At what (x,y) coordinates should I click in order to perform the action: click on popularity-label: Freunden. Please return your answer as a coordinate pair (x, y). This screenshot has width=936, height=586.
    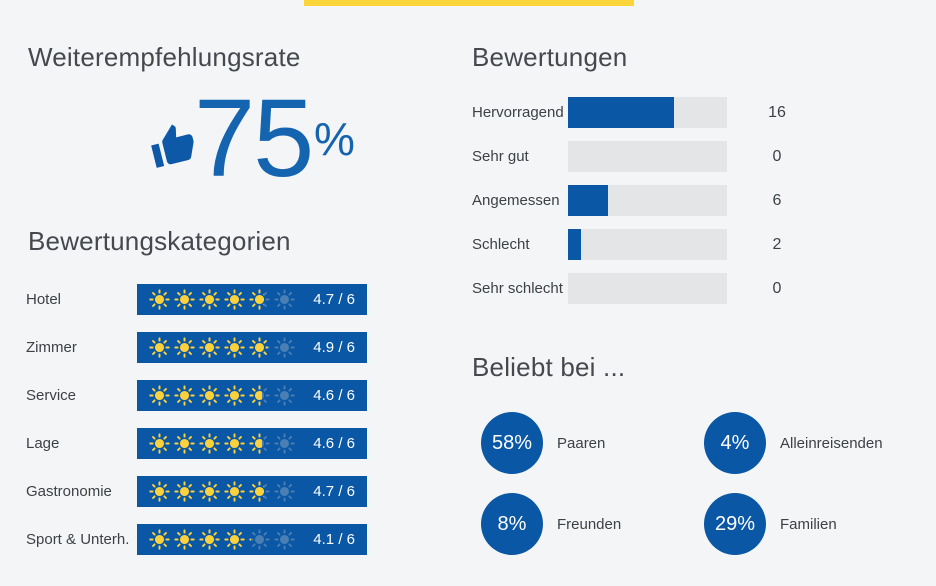
    Looking at the image, I should click on (589, 524).